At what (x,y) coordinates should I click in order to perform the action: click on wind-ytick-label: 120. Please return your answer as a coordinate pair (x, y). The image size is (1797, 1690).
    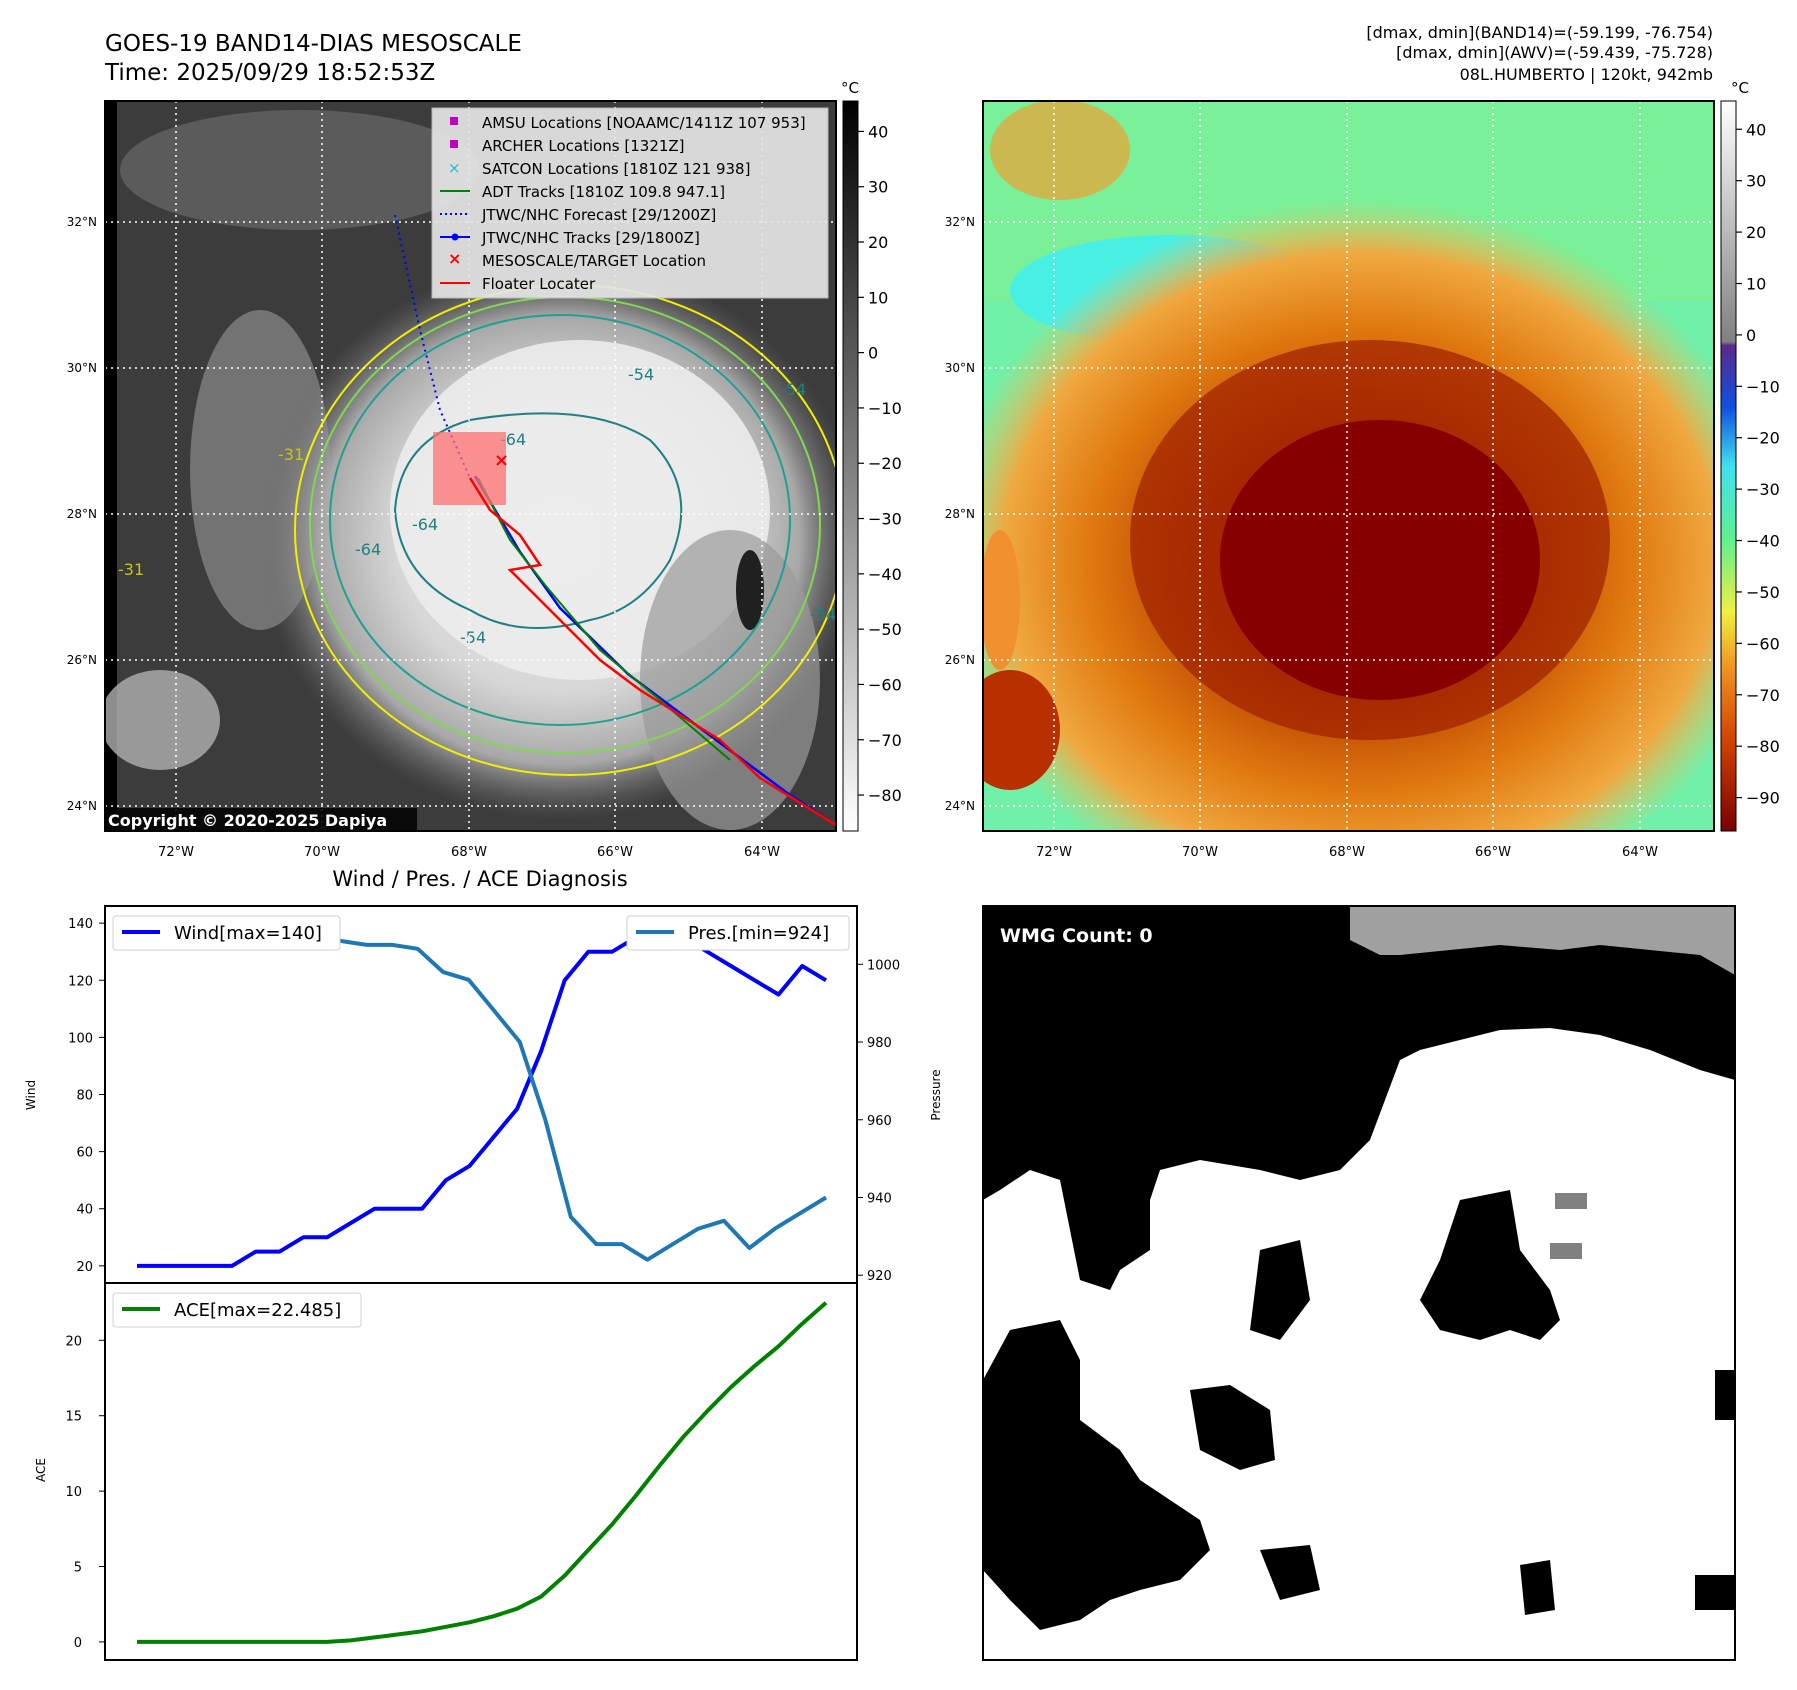
    Looking at the image, I should click on (80, 981).